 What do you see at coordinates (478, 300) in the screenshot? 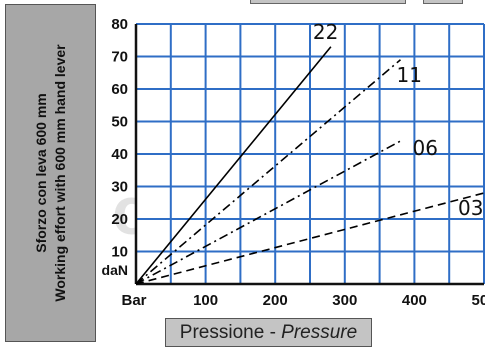
I see `x-tick-label: 500` at bounding box center [478, 300].